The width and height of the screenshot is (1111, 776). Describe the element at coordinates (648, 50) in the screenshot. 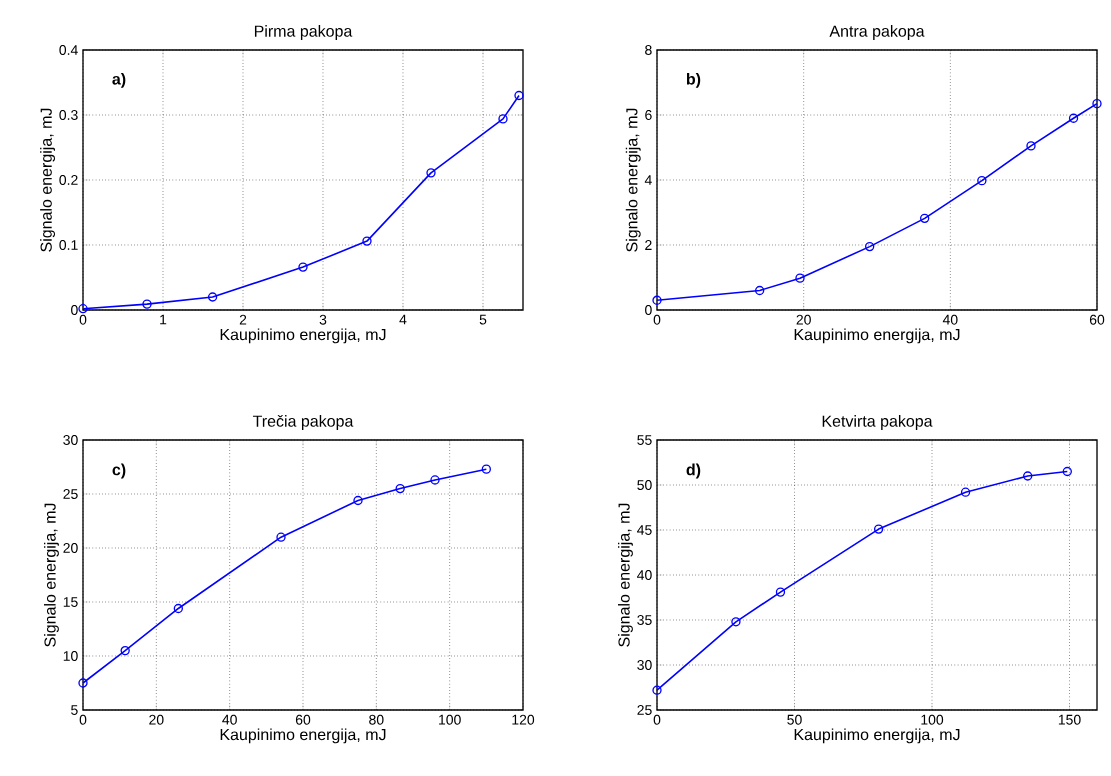

I see `y-tick-label: 8` at that location.